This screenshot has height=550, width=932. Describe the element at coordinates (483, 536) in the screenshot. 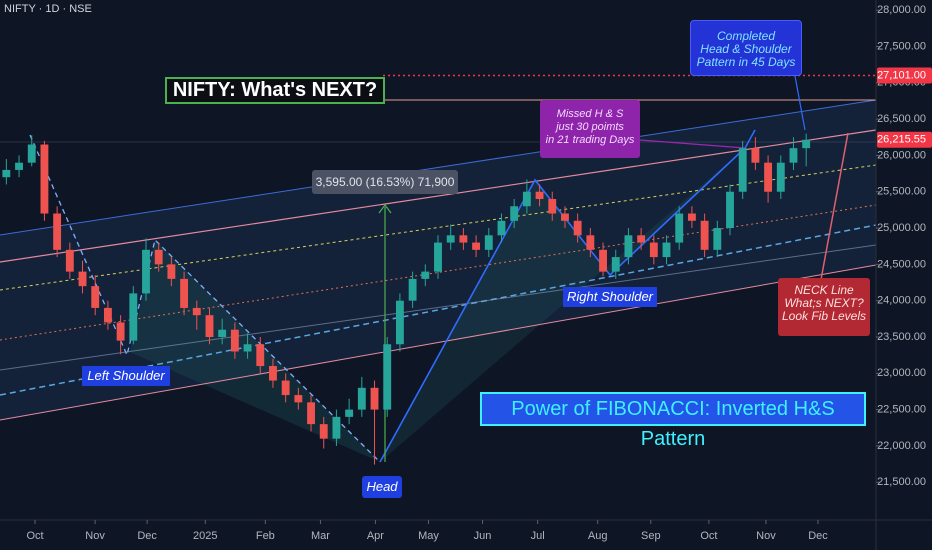

I see `x-tick-label: Jun` at that location.